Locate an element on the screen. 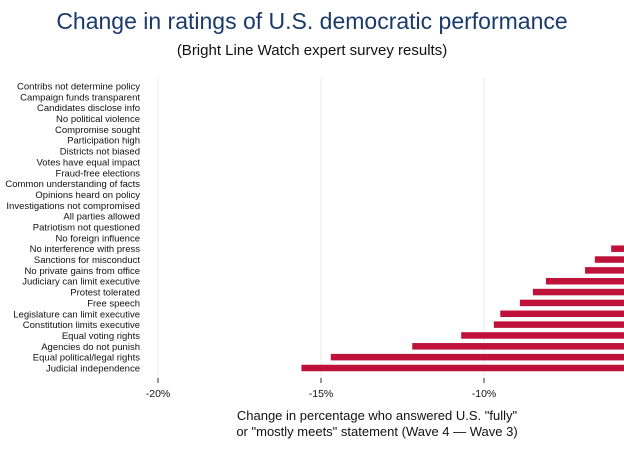  category-label: Votes have equal impact is located at coordinates (88, 162).